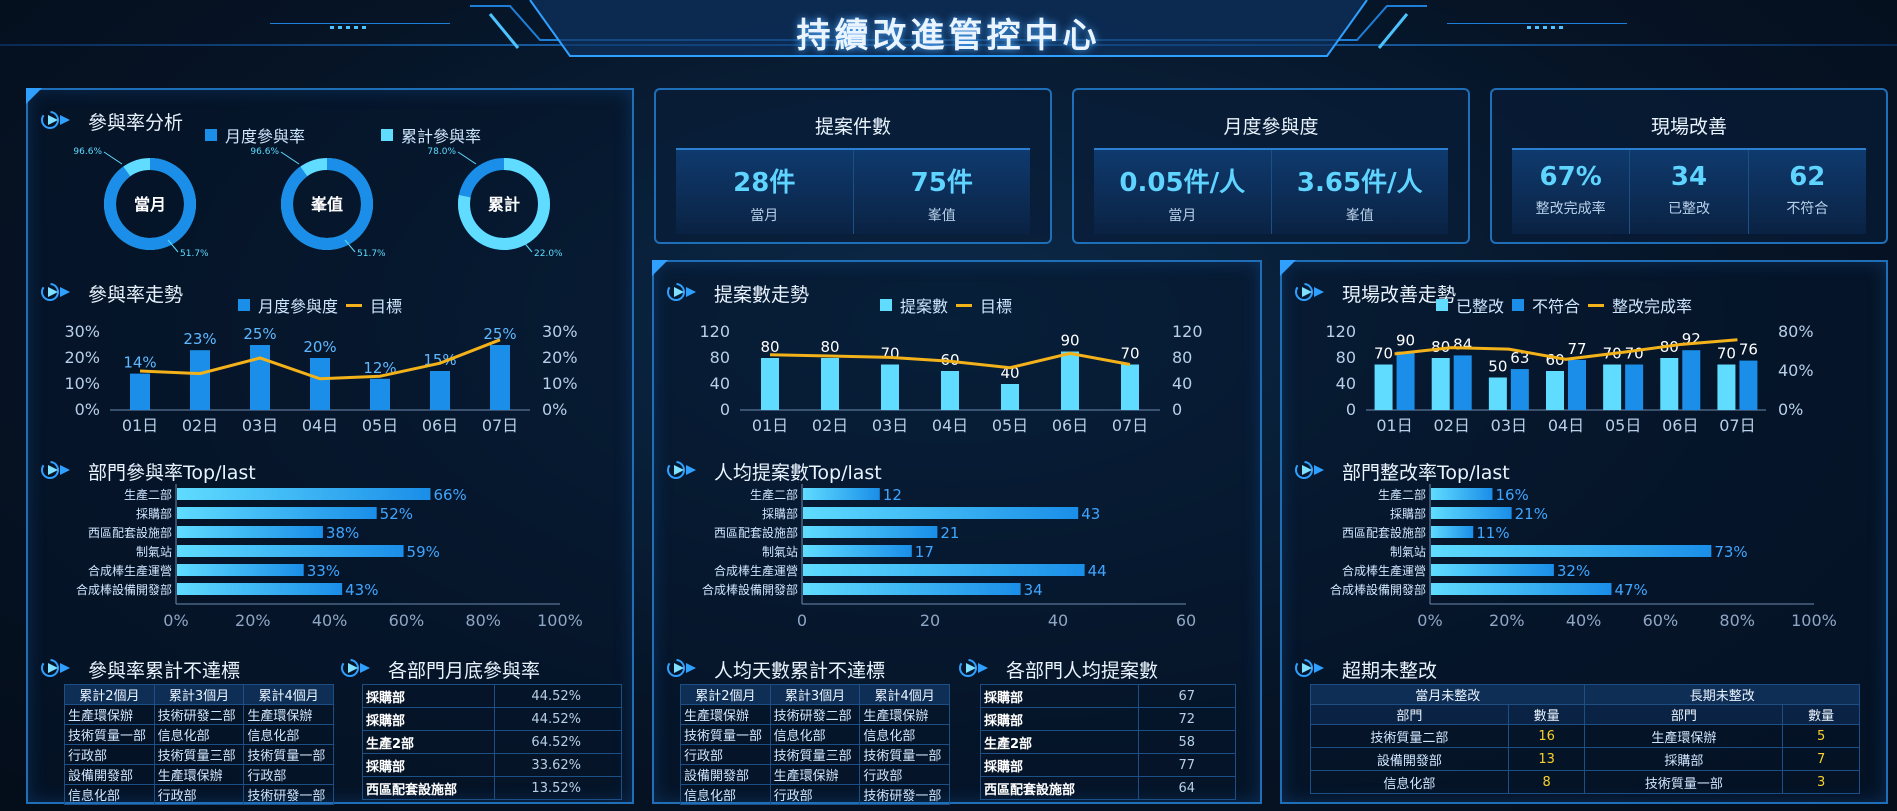  Describe the element at coordinates (904, 774) in the screenshot. I see `table-cell: 行政部` at that location.